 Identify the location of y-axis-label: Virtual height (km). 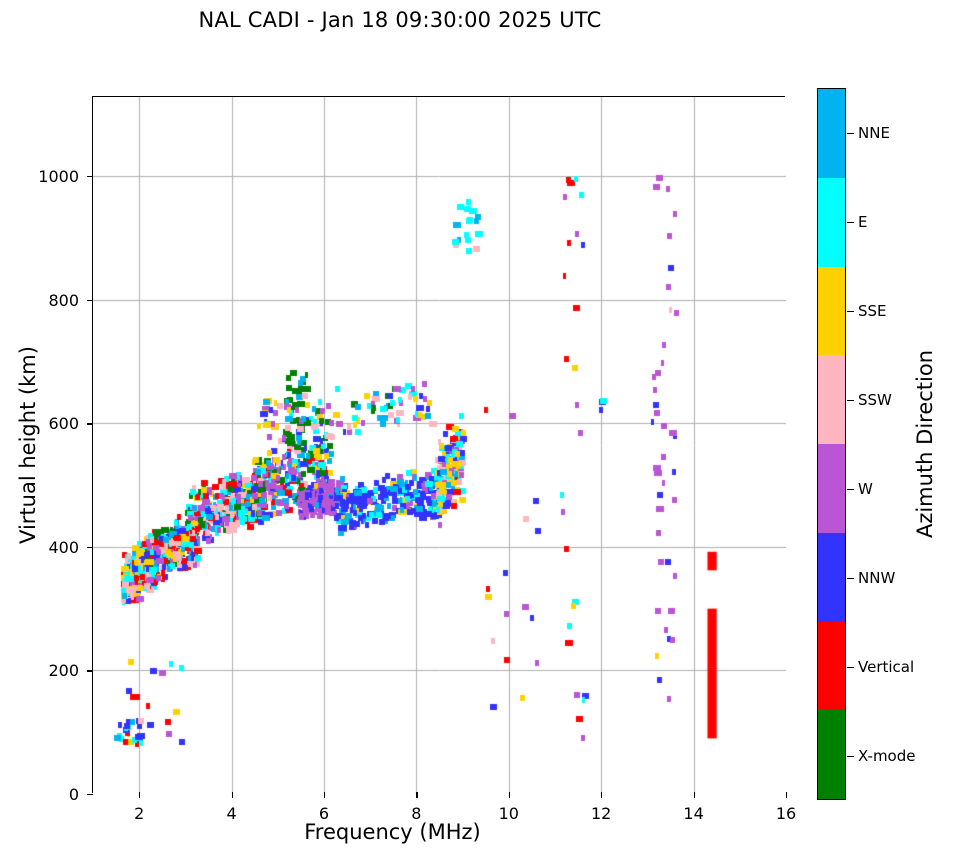
(28, 444).